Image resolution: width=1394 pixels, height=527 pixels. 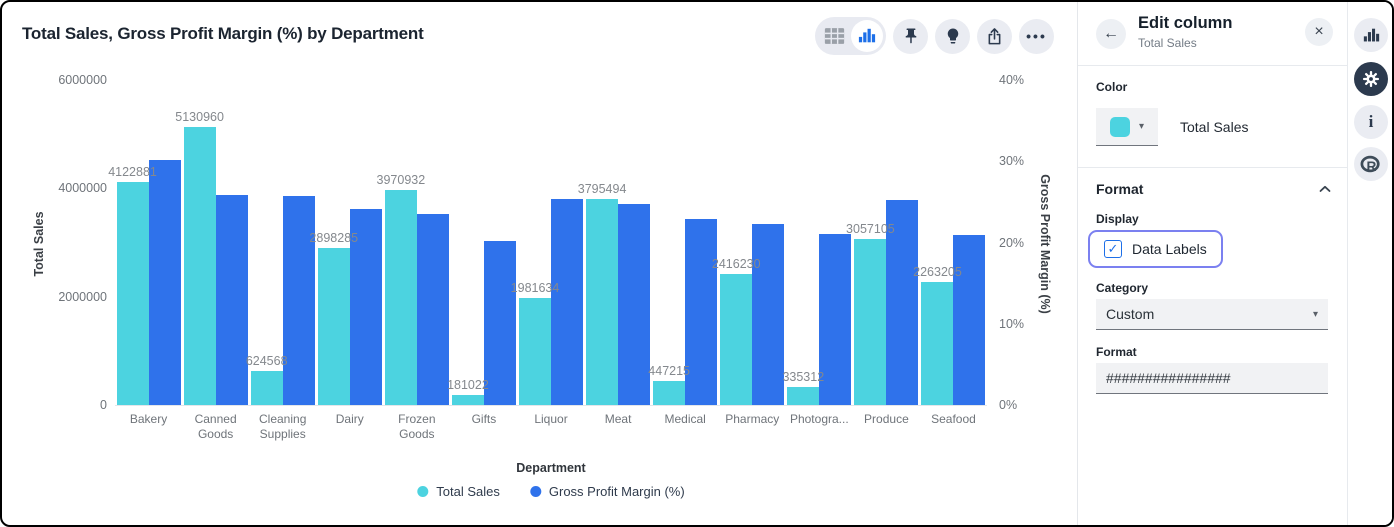 I want to click on x-tick-label: Seafood, so click(x=953, y=419).